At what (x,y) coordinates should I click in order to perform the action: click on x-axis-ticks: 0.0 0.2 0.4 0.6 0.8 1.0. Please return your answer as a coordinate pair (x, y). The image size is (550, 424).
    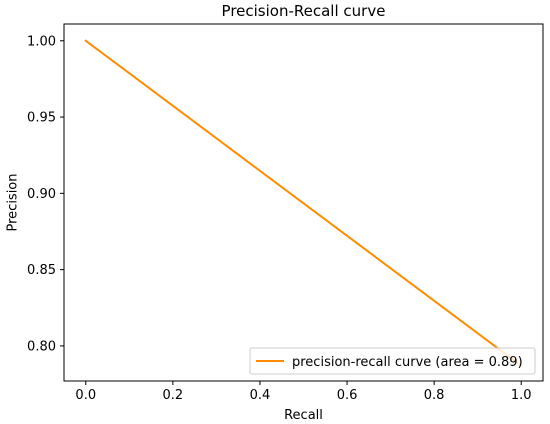
    Looking at the image, I should click on (303, 392).